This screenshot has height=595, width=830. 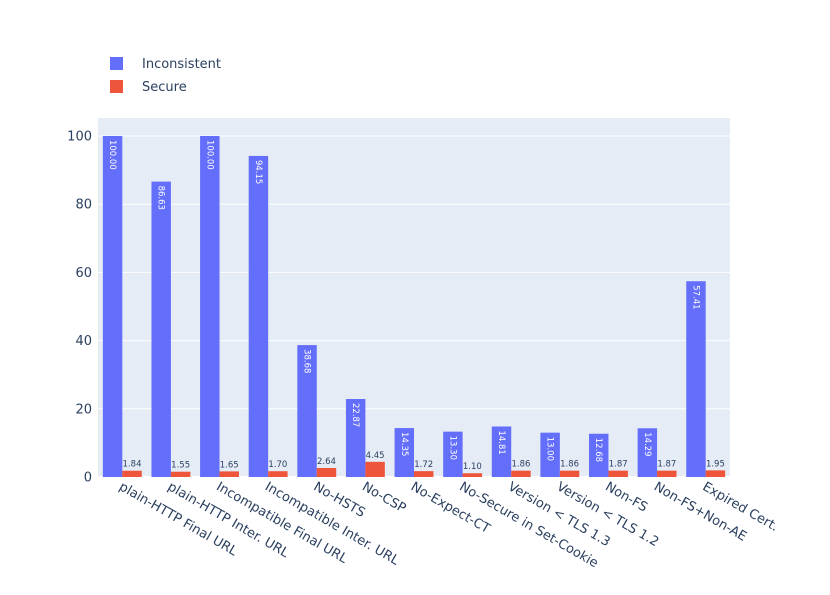 I want to click on data-label: 1.10, so click(x=472, y=467).